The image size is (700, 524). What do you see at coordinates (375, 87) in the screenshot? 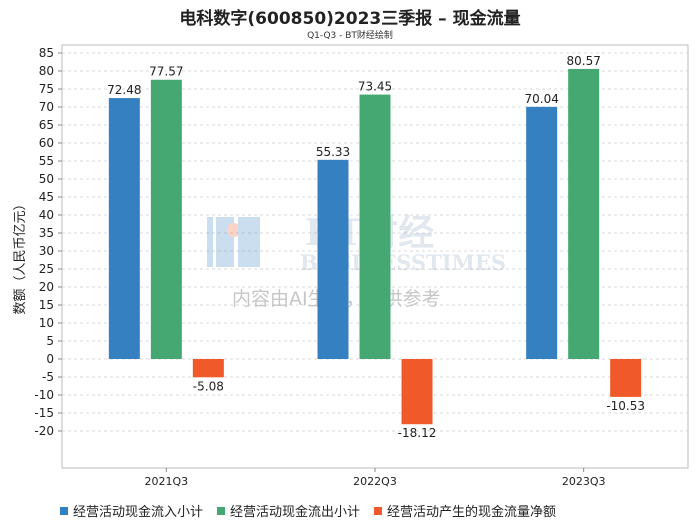
I see `data-label: 73.45` at bounding box center [375, 87].